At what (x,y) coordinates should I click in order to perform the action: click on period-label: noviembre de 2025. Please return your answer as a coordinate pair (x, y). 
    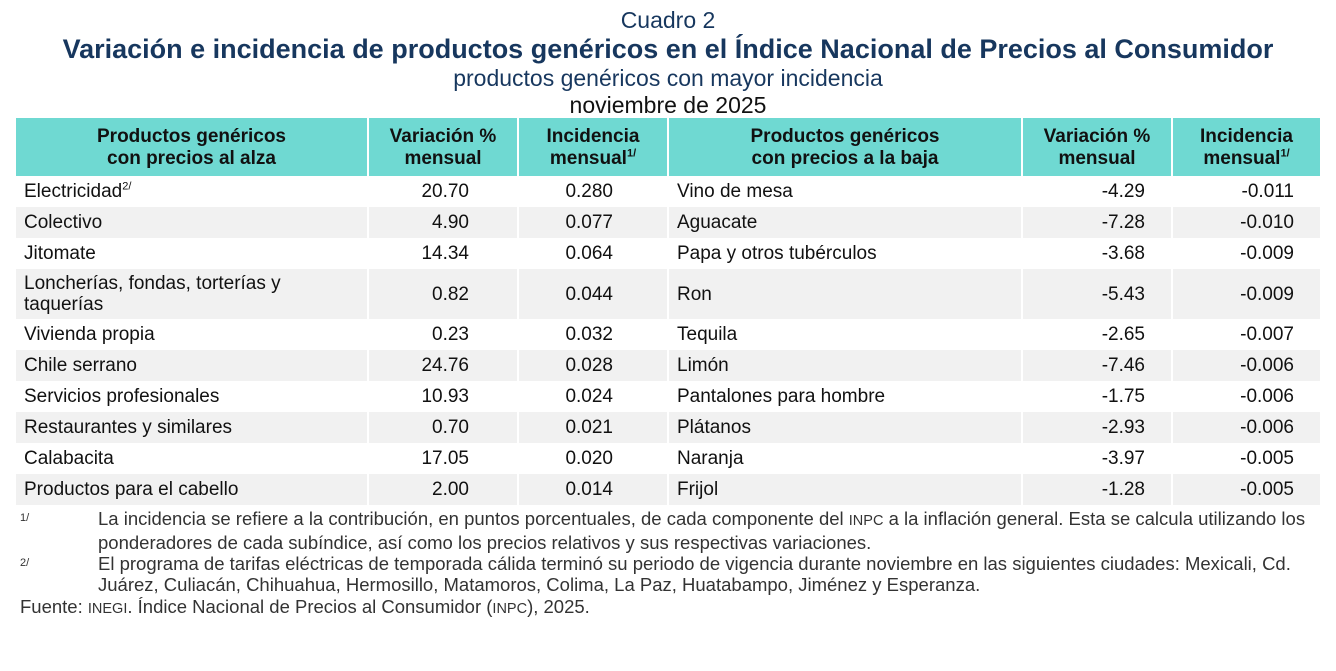
    Looking at the image, I should click on (668, 105).